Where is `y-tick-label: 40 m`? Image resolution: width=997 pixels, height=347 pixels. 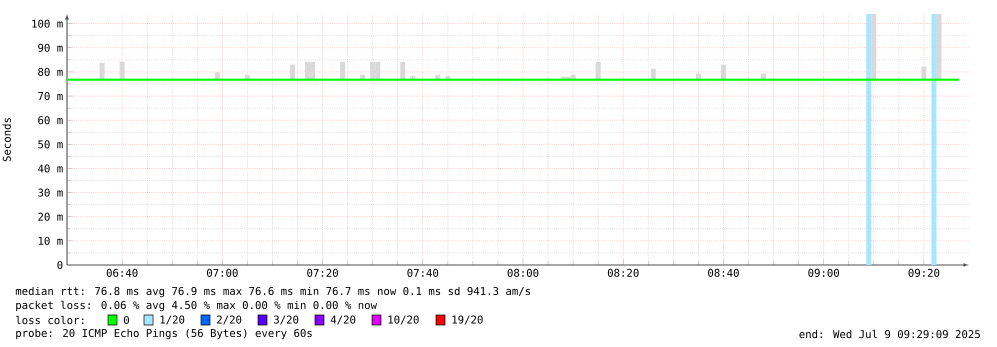 y-tick-label: 40 m is located at coordinates (50, 168).